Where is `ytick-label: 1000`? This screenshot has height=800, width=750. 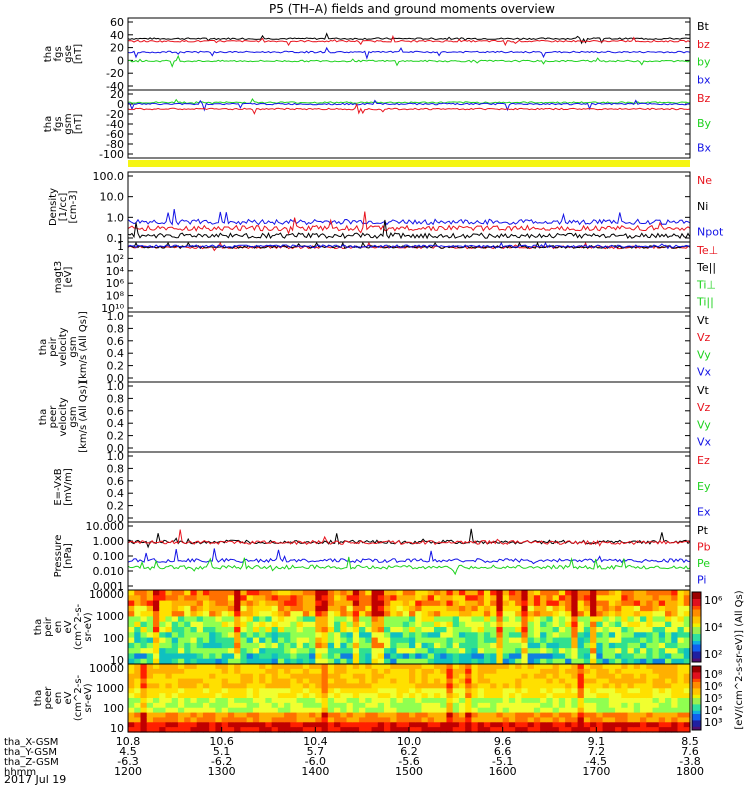 ytick-label: 1000 is located at coordinates (110, 688).